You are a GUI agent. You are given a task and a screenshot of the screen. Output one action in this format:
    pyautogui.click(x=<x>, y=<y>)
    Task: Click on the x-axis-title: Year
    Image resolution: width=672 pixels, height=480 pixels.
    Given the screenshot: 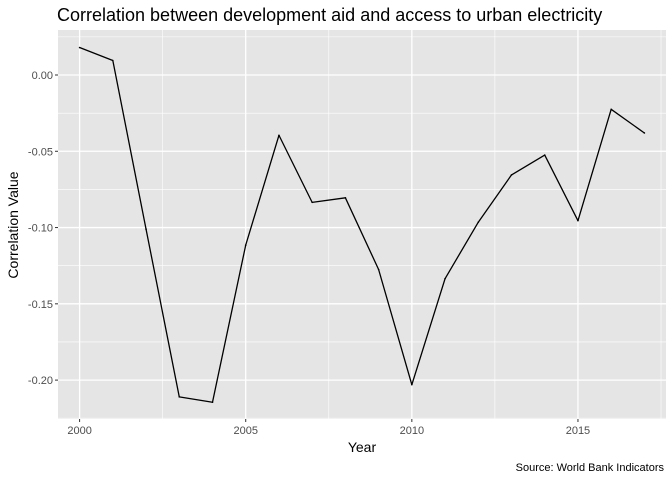 What is the action you would take?
    pyautogui.click(x=362, y=447)
    